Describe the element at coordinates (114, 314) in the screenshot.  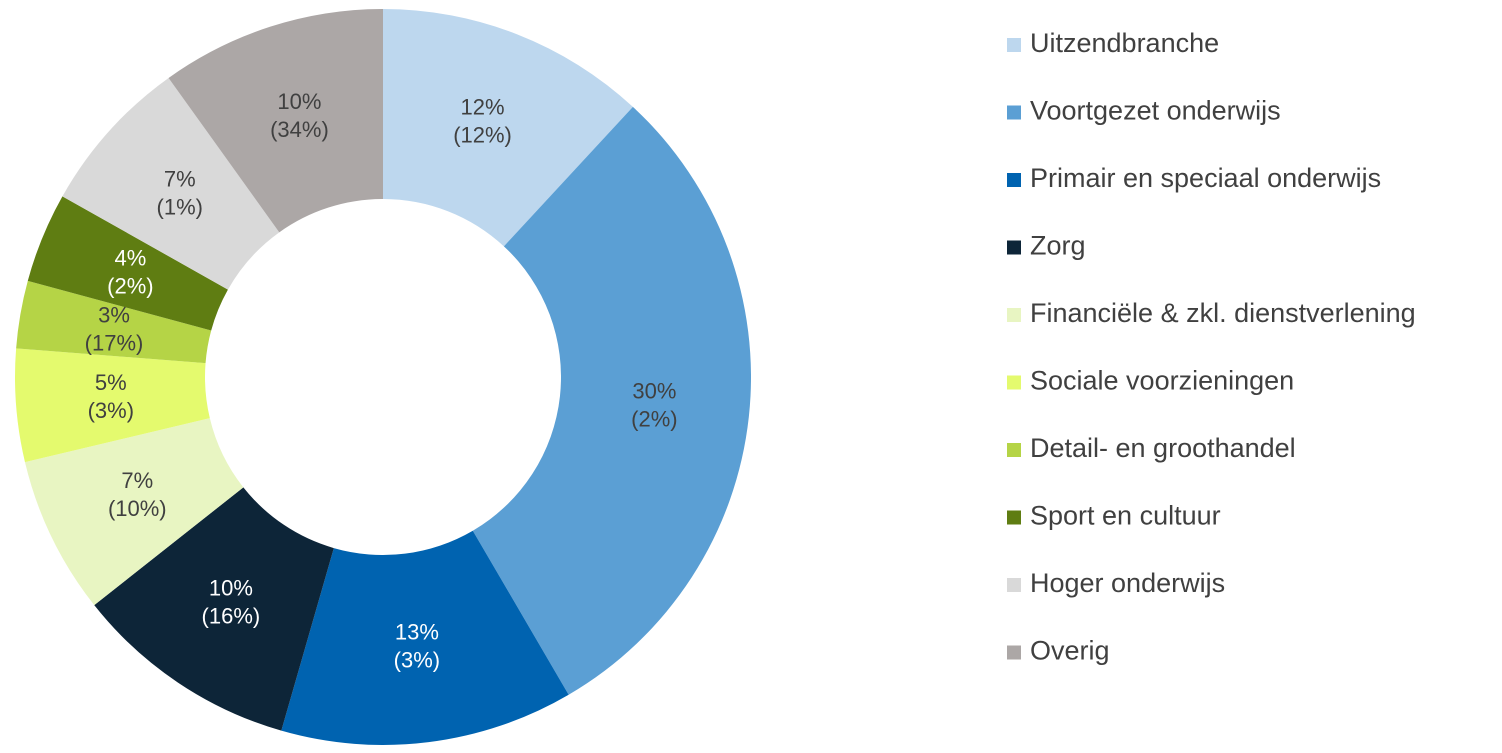
I see `data-label: 3%` at that location.